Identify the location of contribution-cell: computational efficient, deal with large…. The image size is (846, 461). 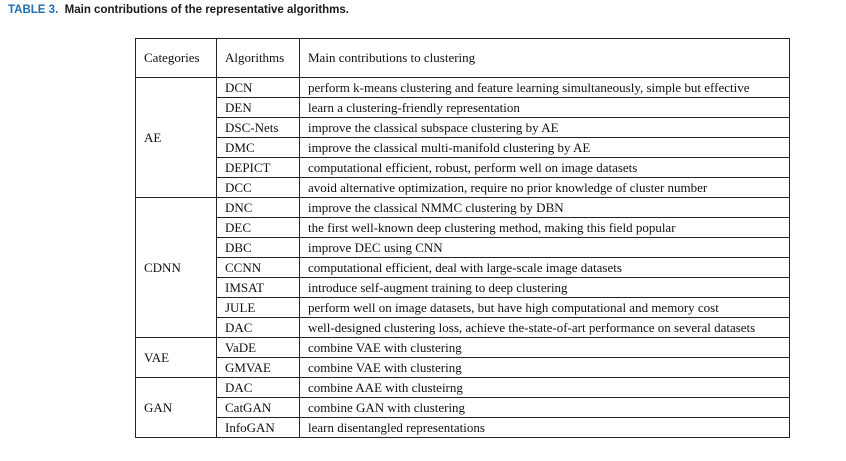
(544, 267).